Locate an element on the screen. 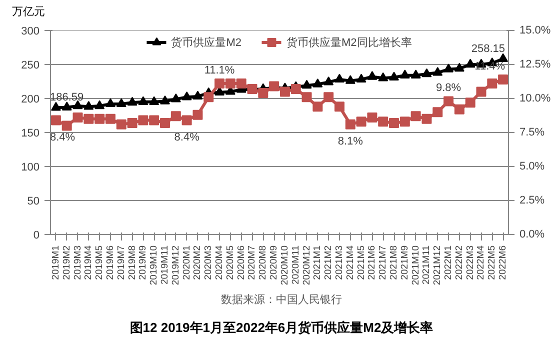 The image size is (553, 337). x-tick-label: 2019M11 is located at coordinates (165, 264).